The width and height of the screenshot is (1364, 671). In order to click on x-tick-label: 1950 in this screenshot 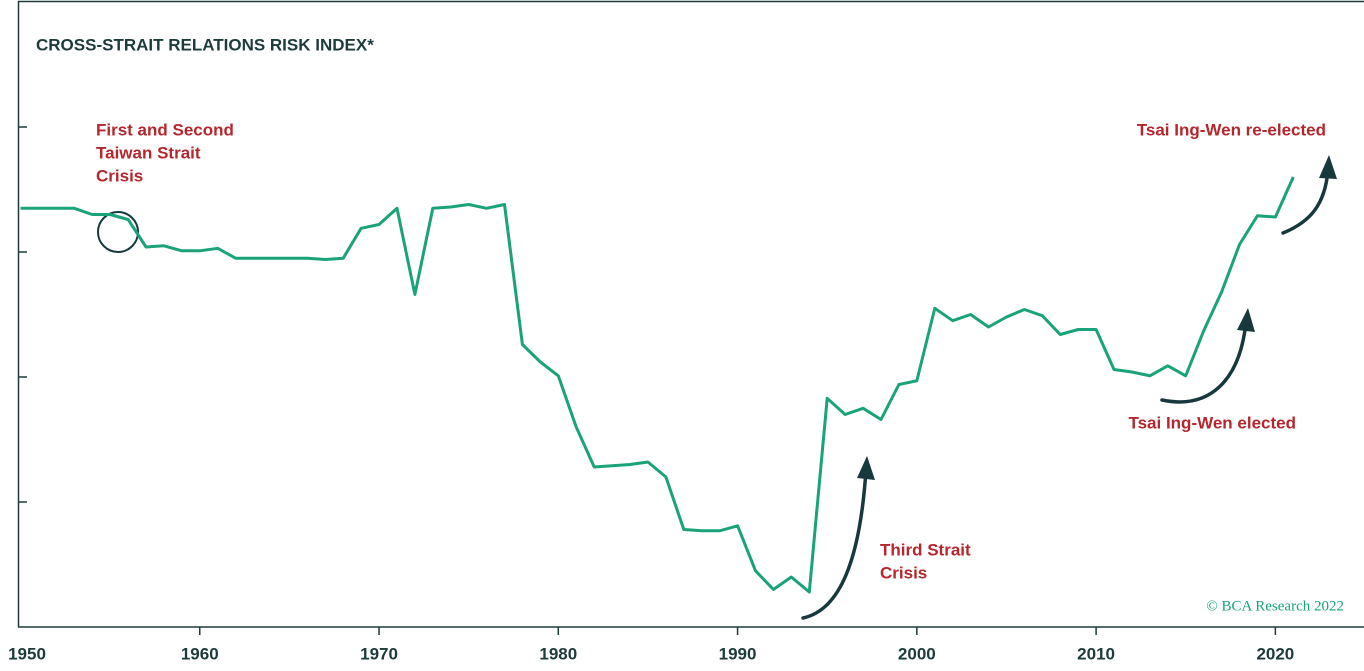, I will do `click(27, 653)`.